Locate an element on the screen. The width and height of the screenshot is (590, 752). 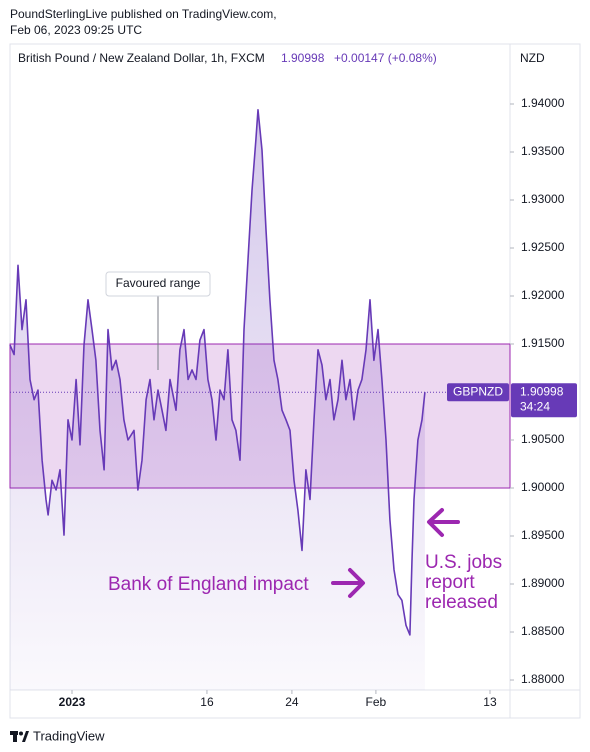
brand-logo is located at coordinates (19, 736).